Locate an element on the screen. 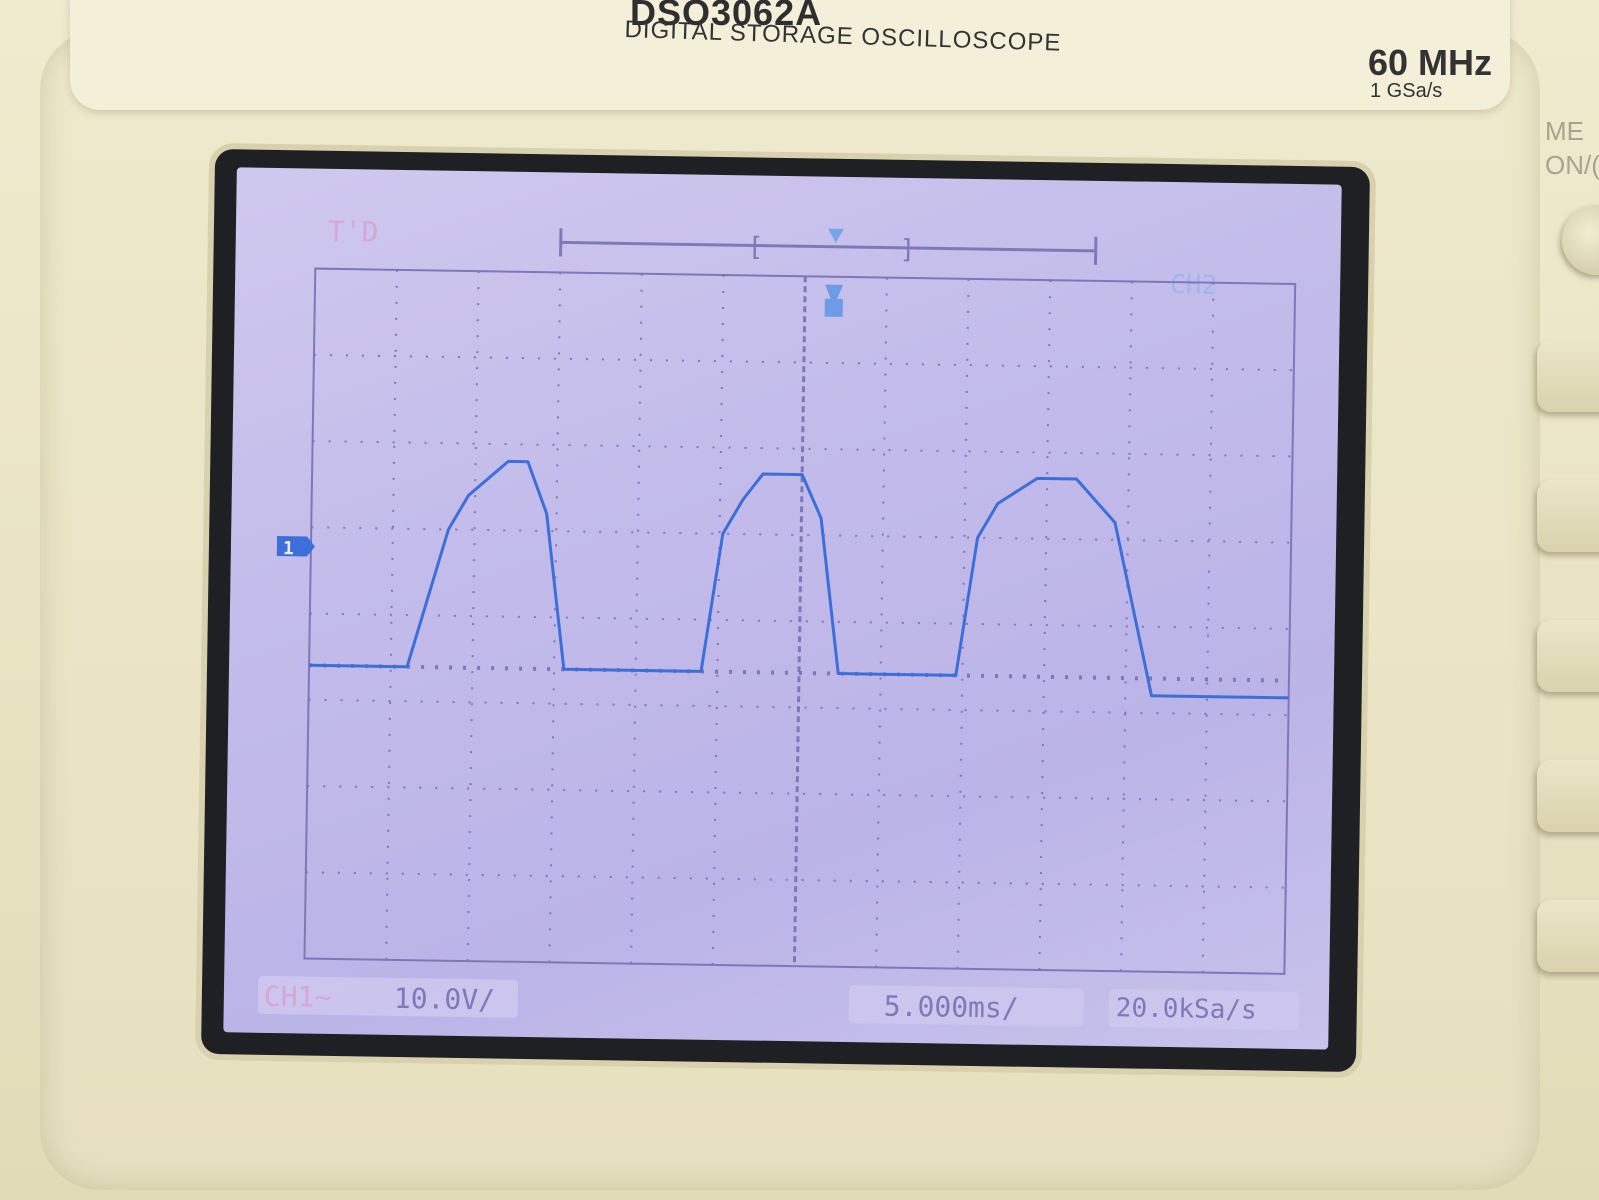 The height and width of the screenshot is (1200, 1599). sample-rate-spec: 1 GSa/s is located at coordinates (1406, 91).